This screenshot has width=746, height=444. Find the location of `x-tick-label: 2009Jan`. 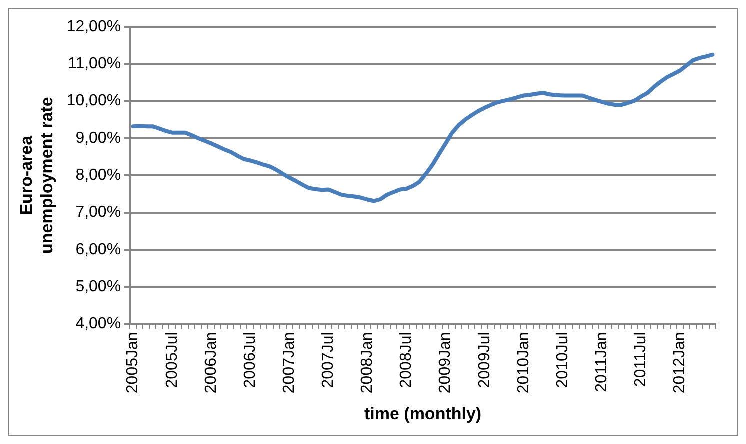

x-tick-label: 2009Jan is located at coordinates (445, 363).